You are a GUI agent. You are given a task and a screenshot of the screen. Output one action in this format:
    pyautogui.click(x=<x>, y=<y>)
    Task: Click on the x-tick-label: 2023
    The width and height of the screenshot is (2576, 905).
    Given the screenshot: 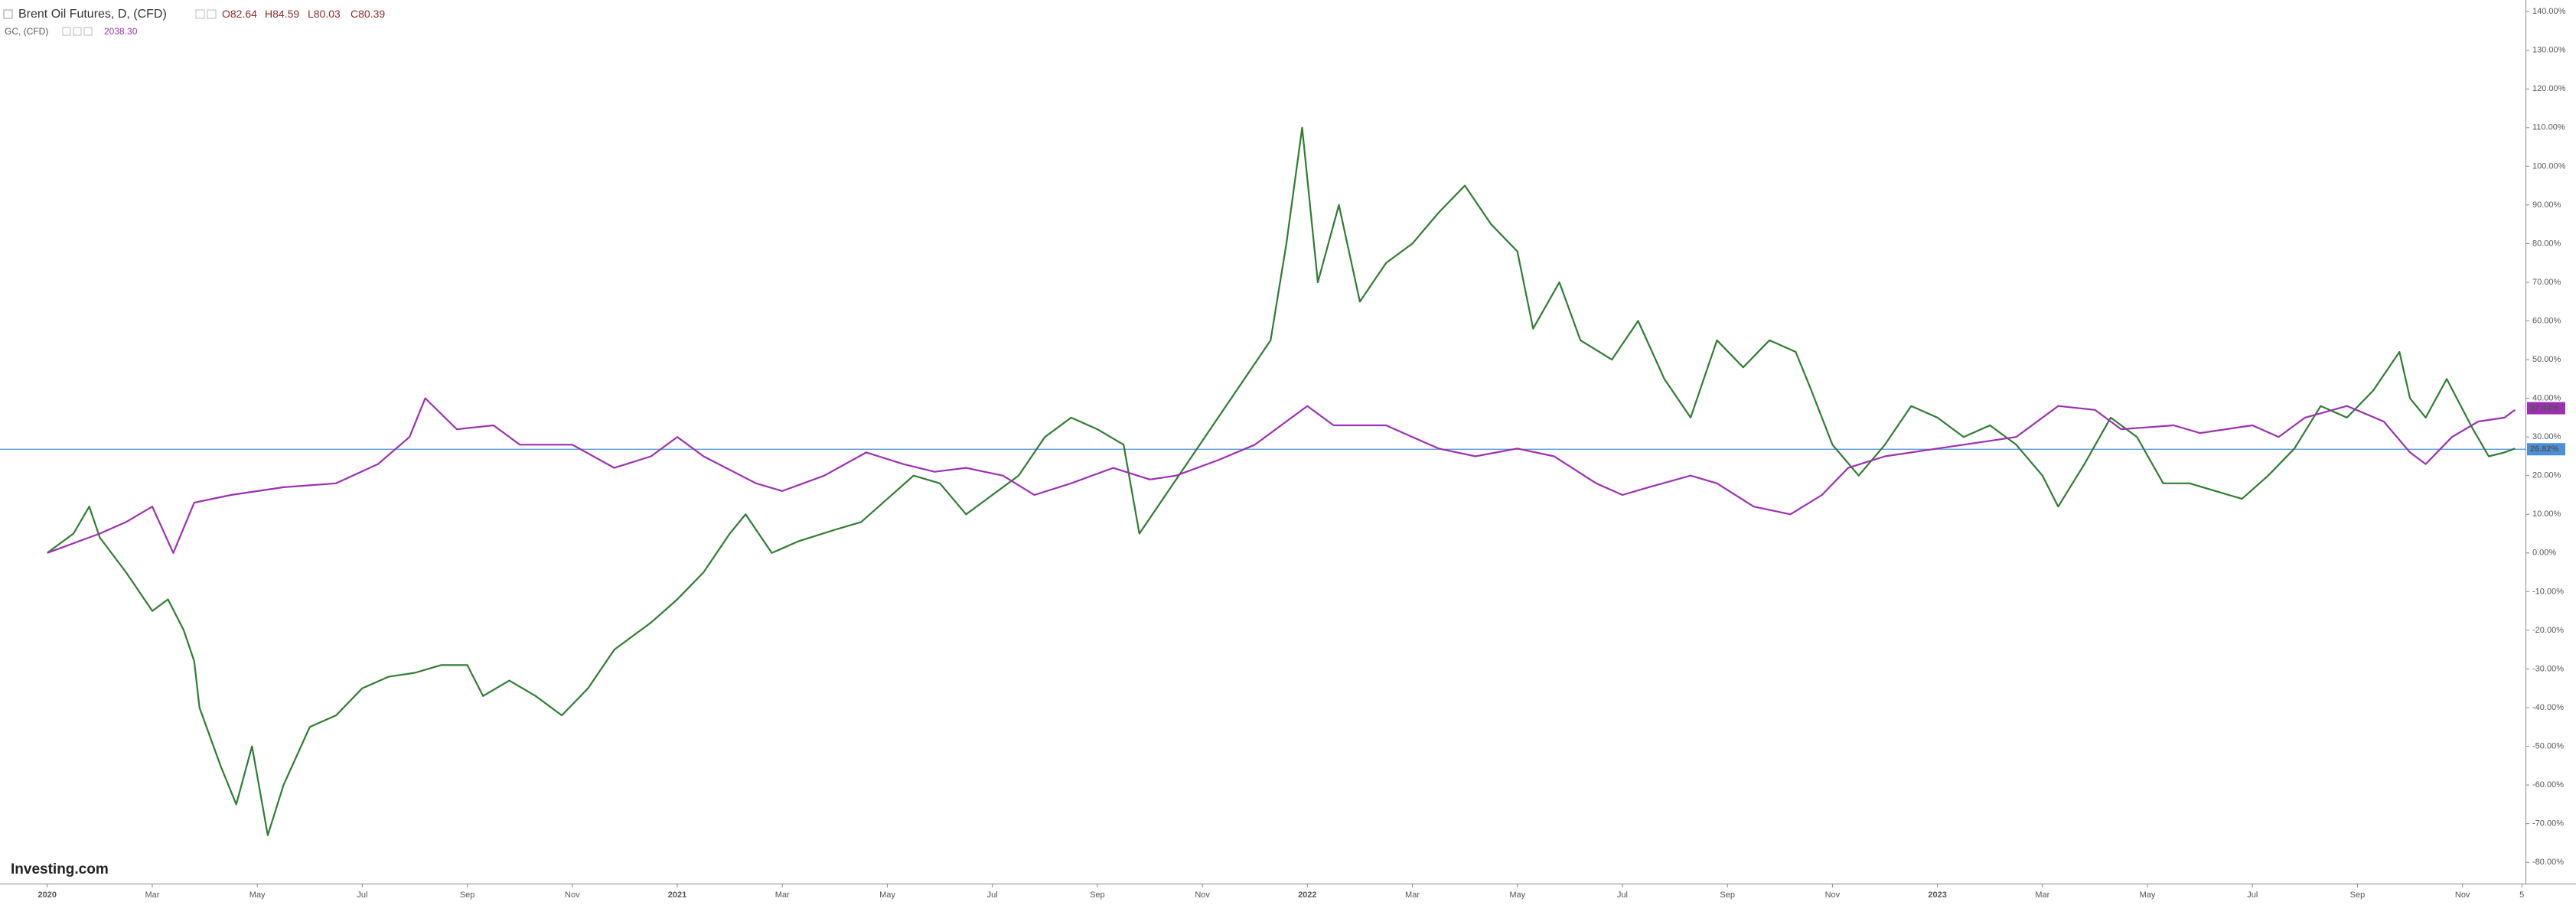 What is the action you would take?
    pyautogui.click(x=1937, y=895)
    